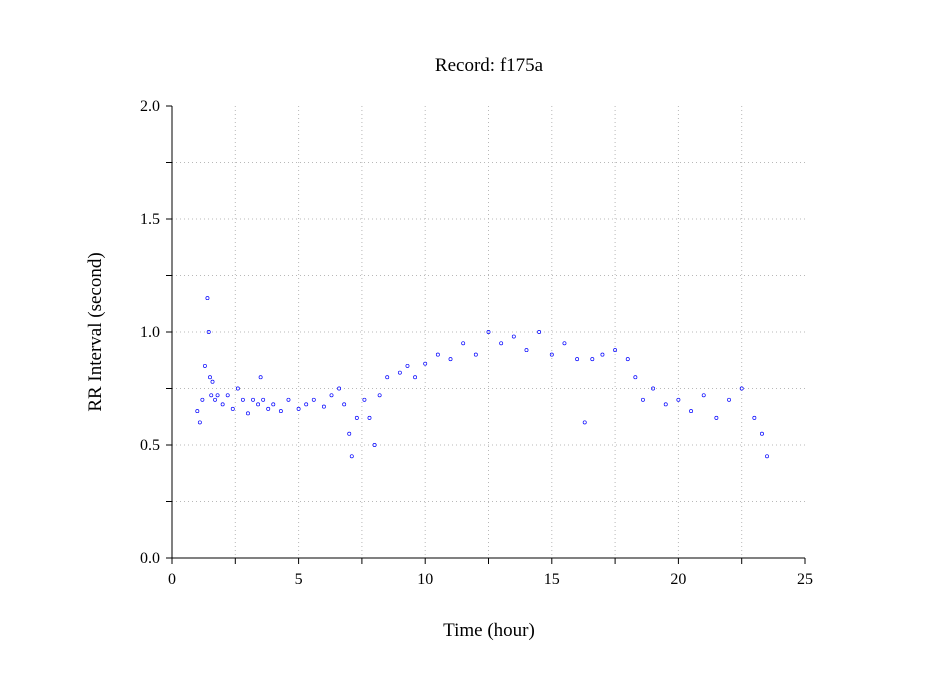 The width and height of the screenshot is (949, 697). What do you see at coordinates (552, 579) in the screenshot?
I see `x-tick-label: 15` at bounding box center [552, 579].